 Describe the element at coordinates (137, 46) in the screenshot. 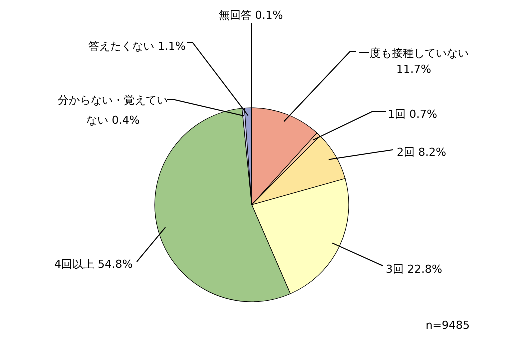

I see `slice-label: 答えたくない 1.1%` at that location.